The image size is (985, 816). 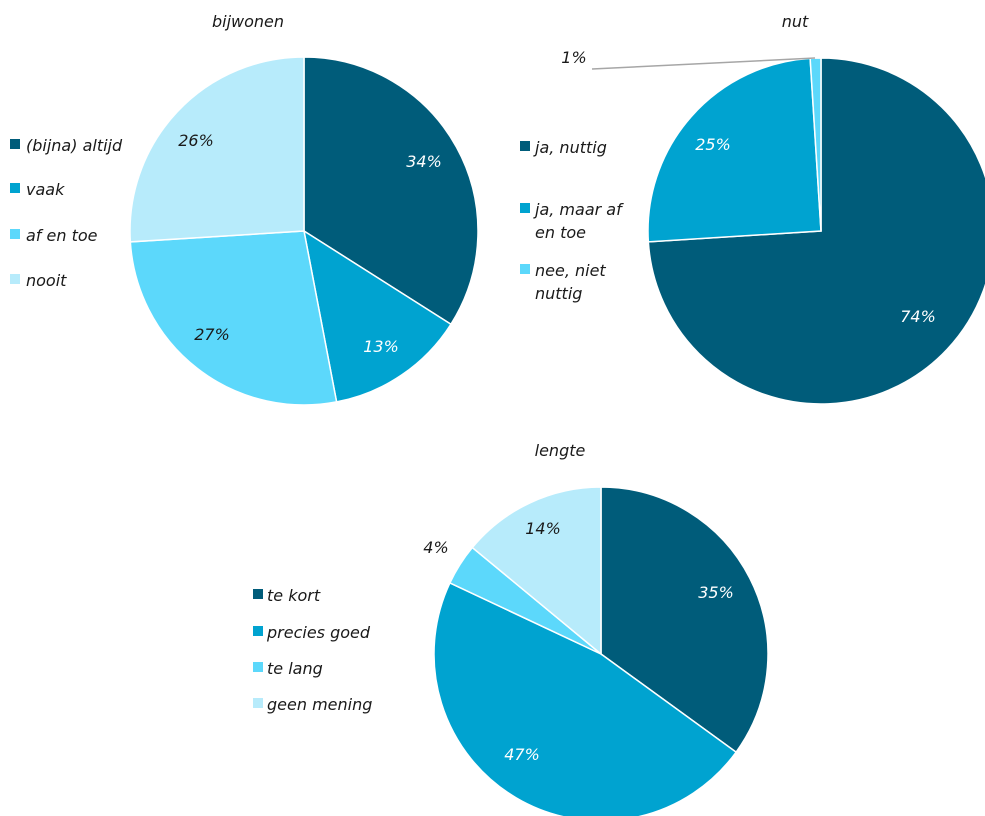 I want to click on legend-item: af en toe, so click(x=54, y=235).